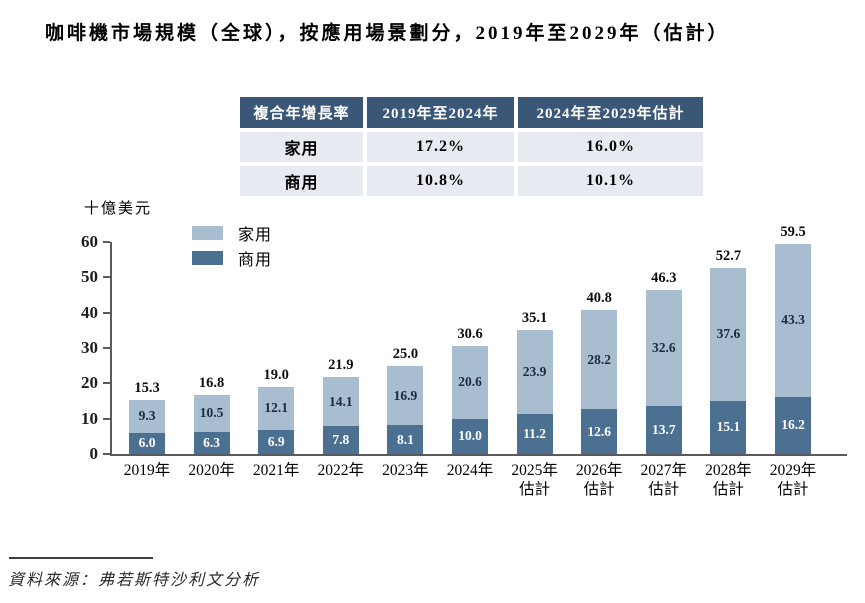  I want to click on y-axis-tick-label: 30, so click(89, 347).